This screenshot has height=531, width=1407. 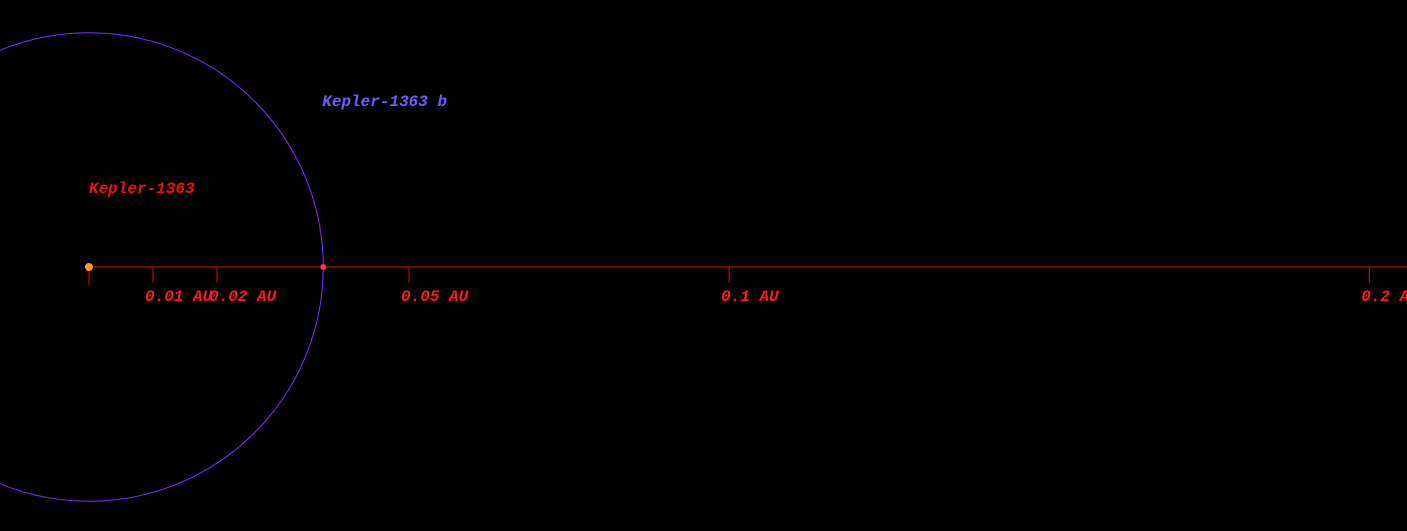 What do you see at coordinates (323, 267) in the screenshot?
I see `planet` at bounding box center [323, 267].